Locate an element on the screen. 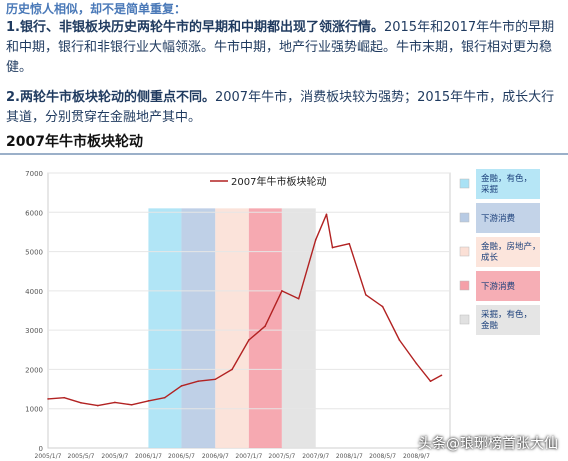  legend-label: 2007年牛市板块轮动 is located at coordinates (278, 181).